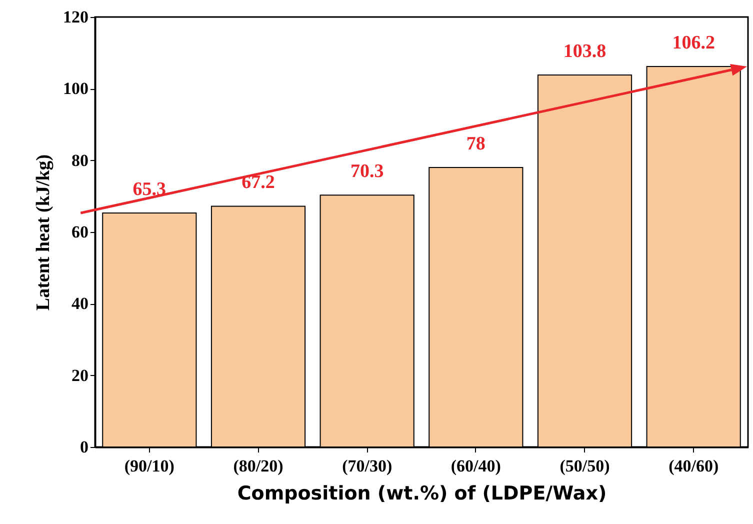 This screenshot has width=753, height=524. What do you see at coordinates (367, 171) in the screenshot?
I see `data-label: 70.3` at bounding box center [367, 171].